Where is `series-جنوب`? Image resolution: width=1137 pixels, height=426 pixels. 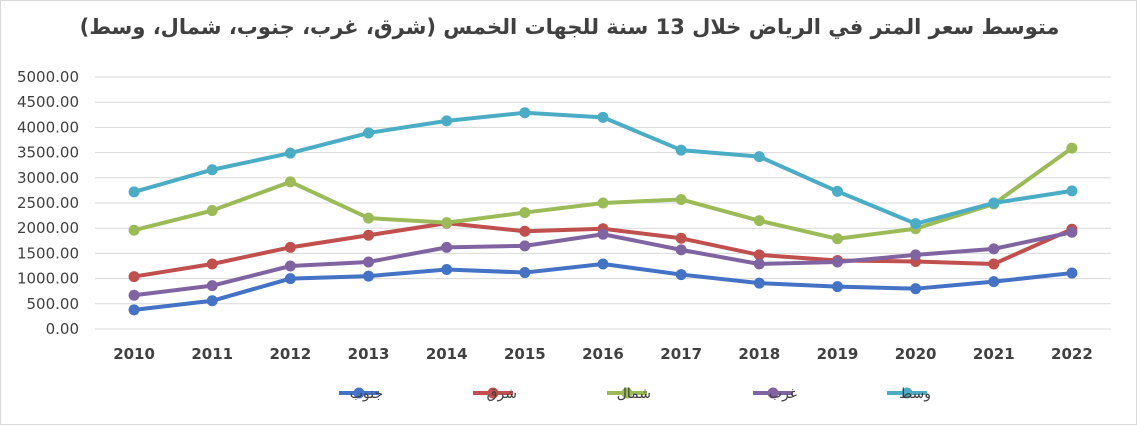
series-جنوب is located at coordinates (603, 287).